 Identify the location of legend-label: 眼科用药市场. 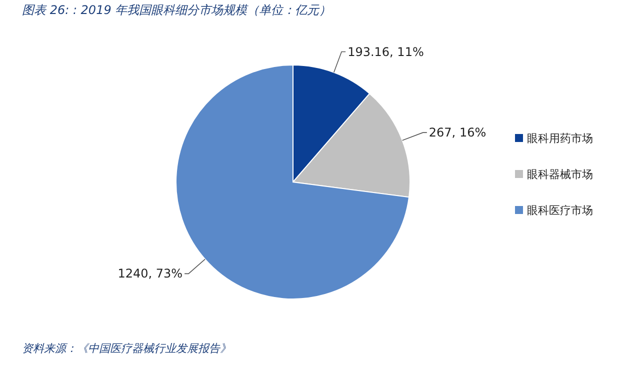
(560, 138).